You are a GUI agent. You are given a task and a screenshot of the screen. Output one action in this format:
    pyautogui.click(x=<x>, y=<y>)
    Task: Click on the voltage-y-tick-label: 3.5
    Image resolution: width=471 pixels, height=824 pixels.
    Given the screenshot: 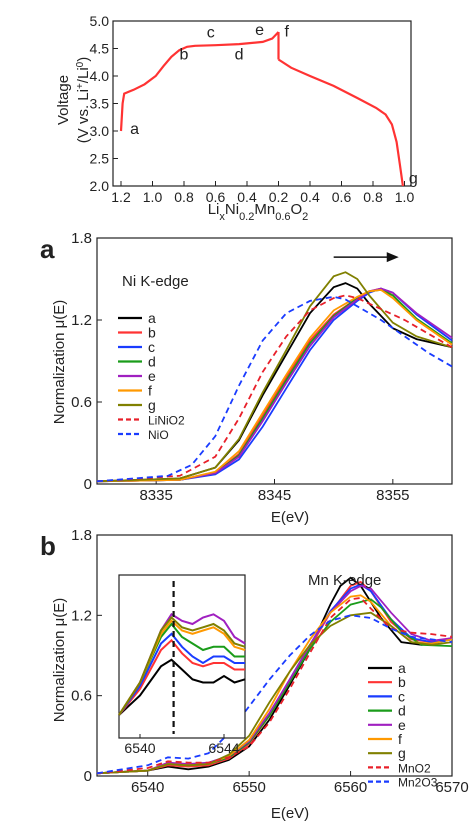 What is the action you would take?
    pyautogui.click(x=100, y=104)
    